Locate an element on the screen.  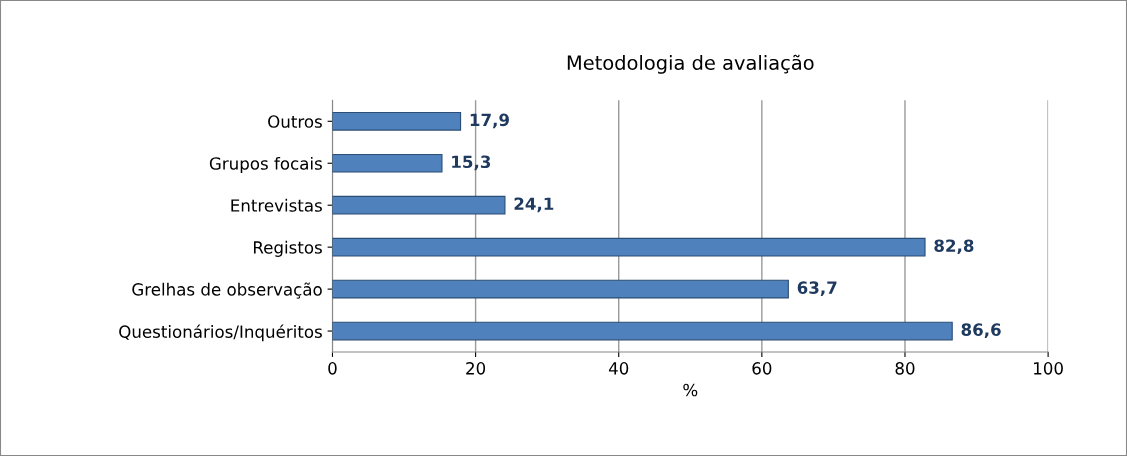
y-tick-label: Questionários/Inquéritos is located at coordinates (220, 333).